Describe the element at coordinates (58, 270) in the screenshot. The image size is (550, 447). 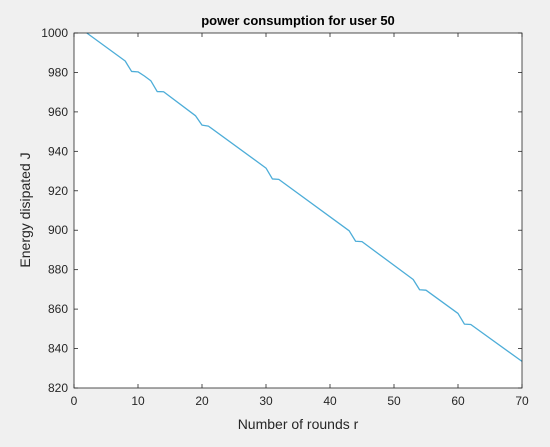
I see `y-tick-label: 880` at that location.